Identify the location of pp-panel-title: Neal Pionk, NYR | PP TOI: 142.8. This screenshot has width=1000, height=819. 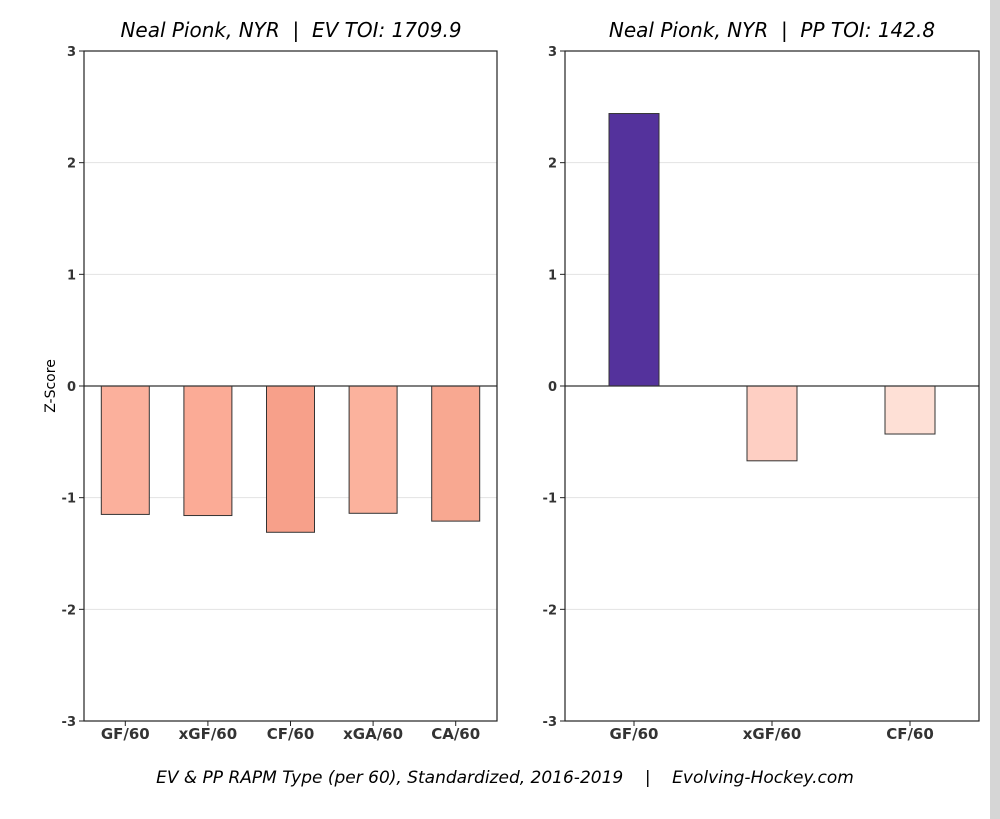
(772, 30).